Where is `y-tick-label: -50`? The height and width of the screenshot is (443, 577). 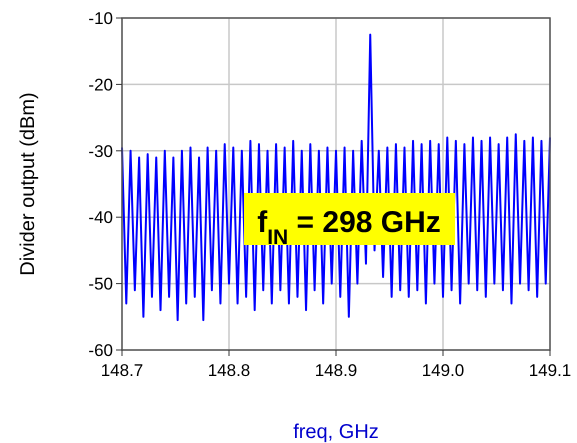 y-tick-label: -50 is located at coordinates (100, 284).